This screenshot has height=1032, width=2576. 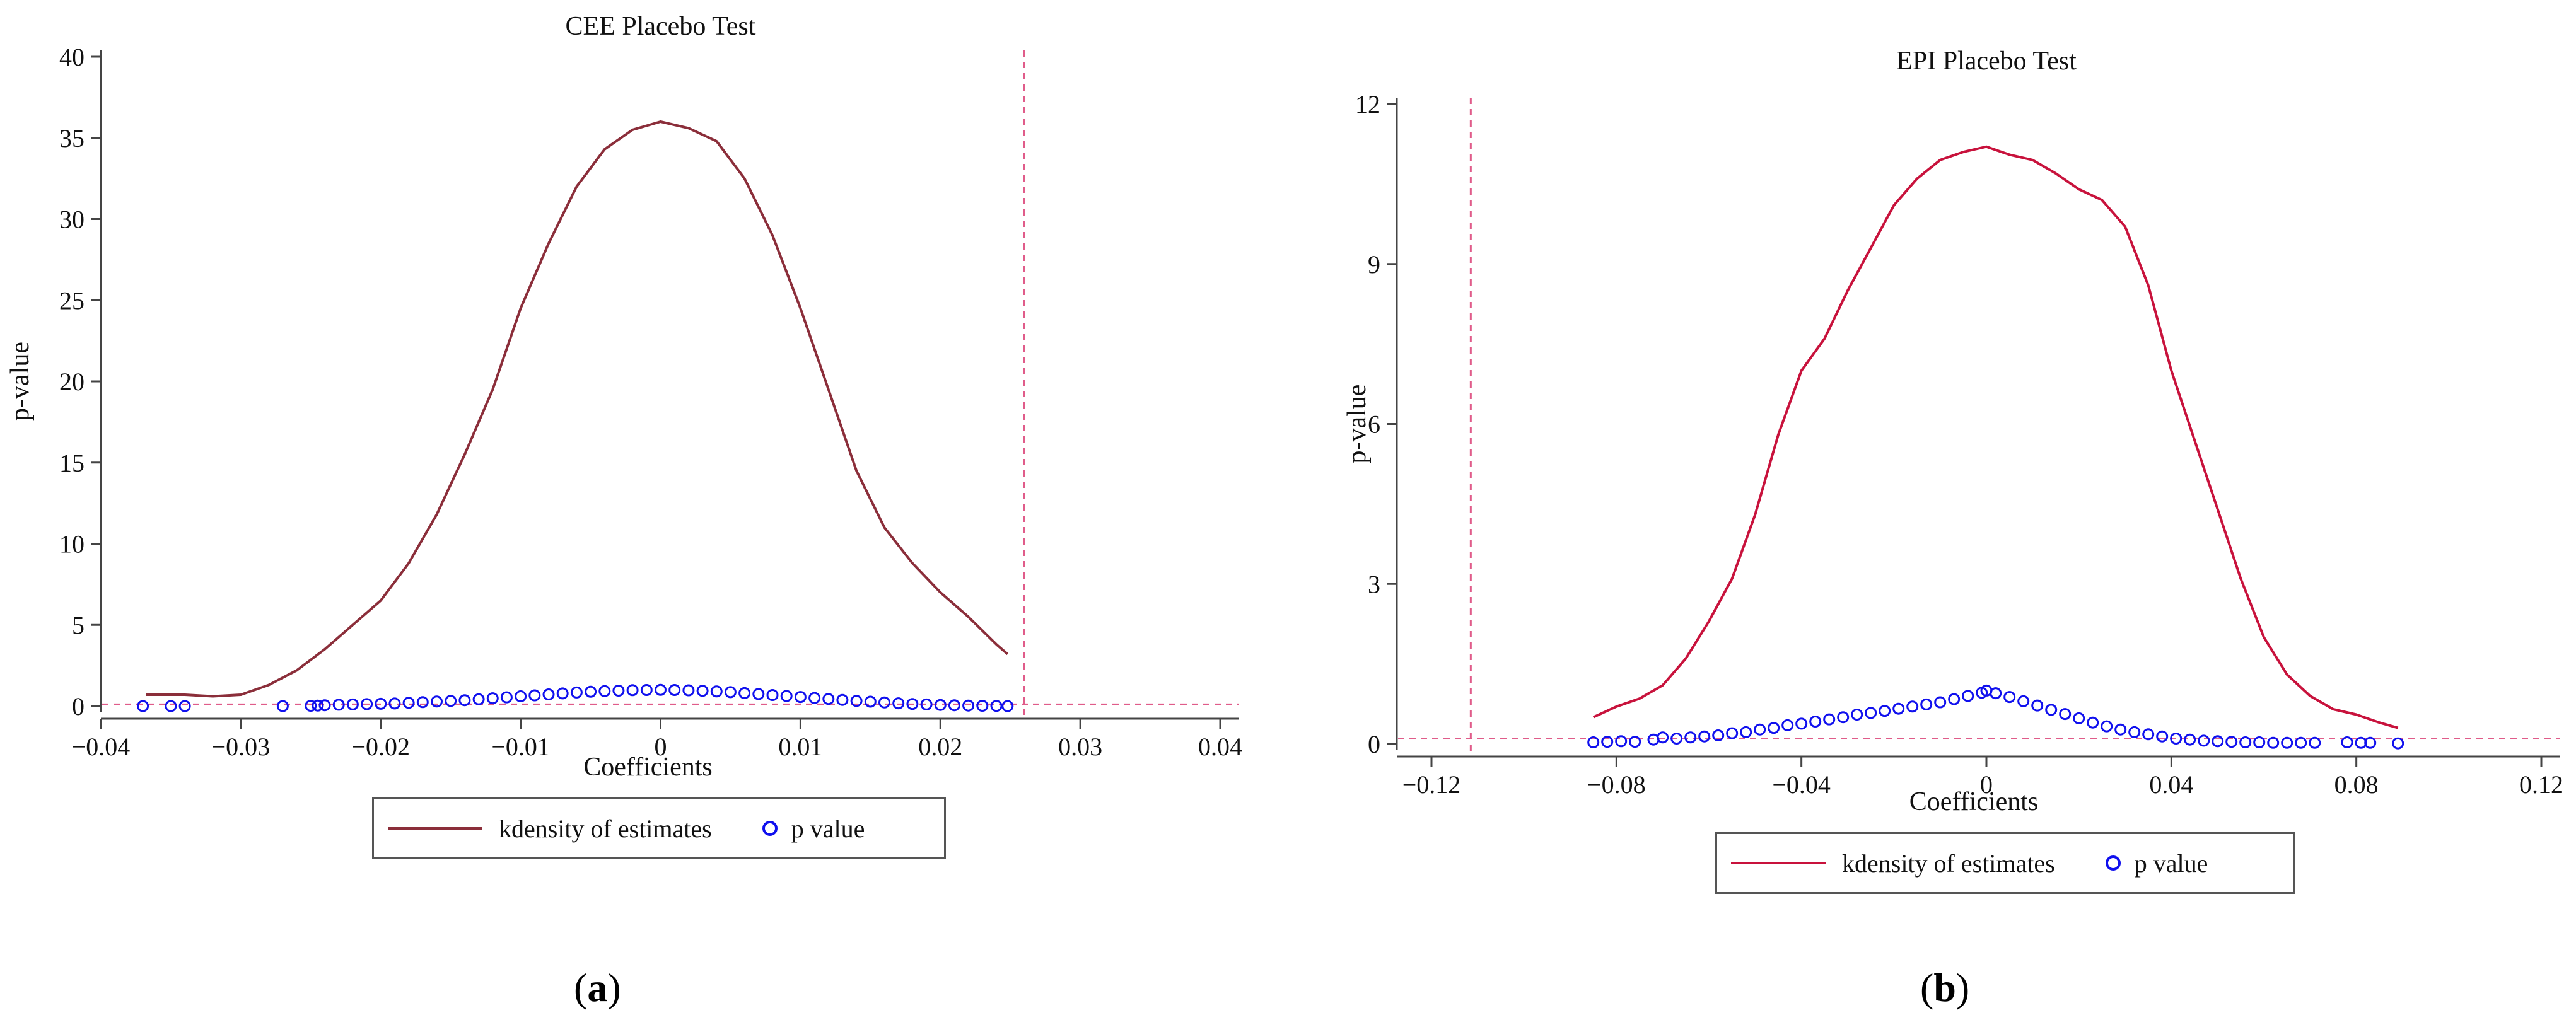 What do you see at coordinates (2113, 863) in the screenshot?
I see `legend-b-pvalue-swatch` at bounding box center [2113, 863].